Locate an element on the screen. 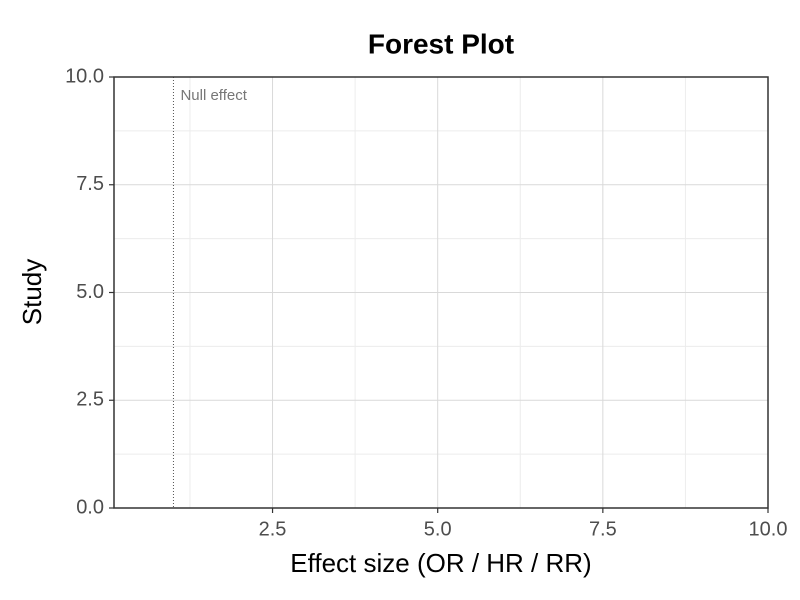 The width and height of the screenshot is (800, 600). chart-title: Forest Plot is located at coordinates (441, 43).